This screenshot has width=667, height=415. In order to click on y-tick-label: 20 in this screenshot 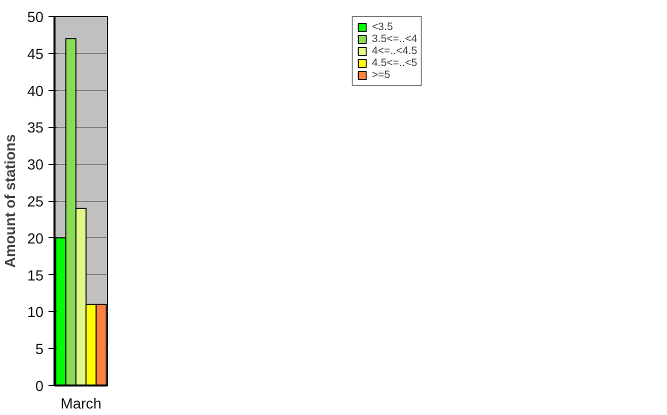, I will do `click(35, 239)`.